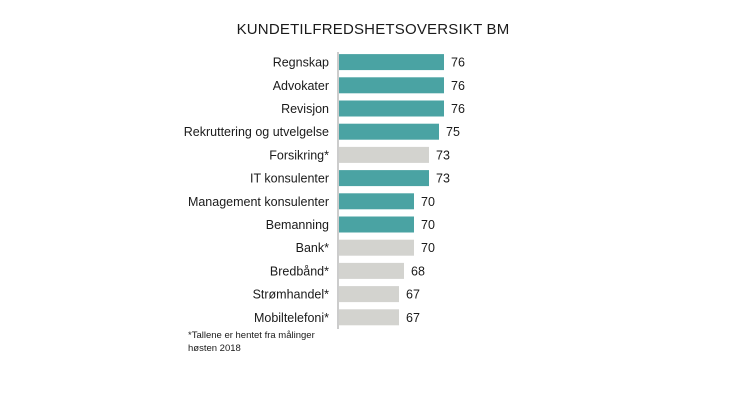  I want to click on category-label: Forsikring*, so click(299, 155).